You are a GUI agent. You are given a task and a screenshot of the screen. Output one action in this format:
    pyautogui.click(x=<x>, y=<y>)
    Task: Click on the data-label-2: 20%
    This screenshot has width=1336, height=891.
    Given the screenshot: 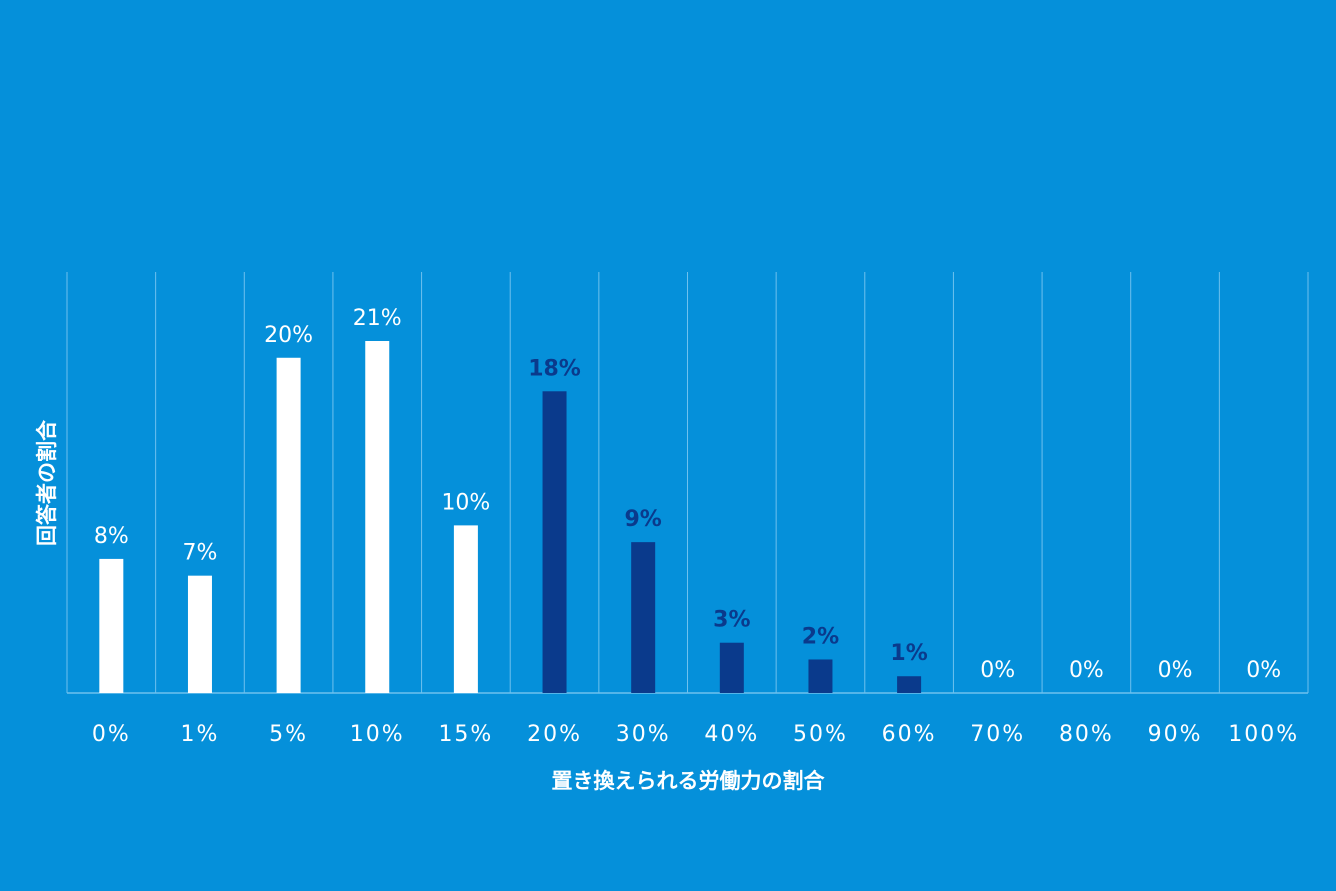 What is the action you would take?
    pyautogui.click(x=288, y=335)
    